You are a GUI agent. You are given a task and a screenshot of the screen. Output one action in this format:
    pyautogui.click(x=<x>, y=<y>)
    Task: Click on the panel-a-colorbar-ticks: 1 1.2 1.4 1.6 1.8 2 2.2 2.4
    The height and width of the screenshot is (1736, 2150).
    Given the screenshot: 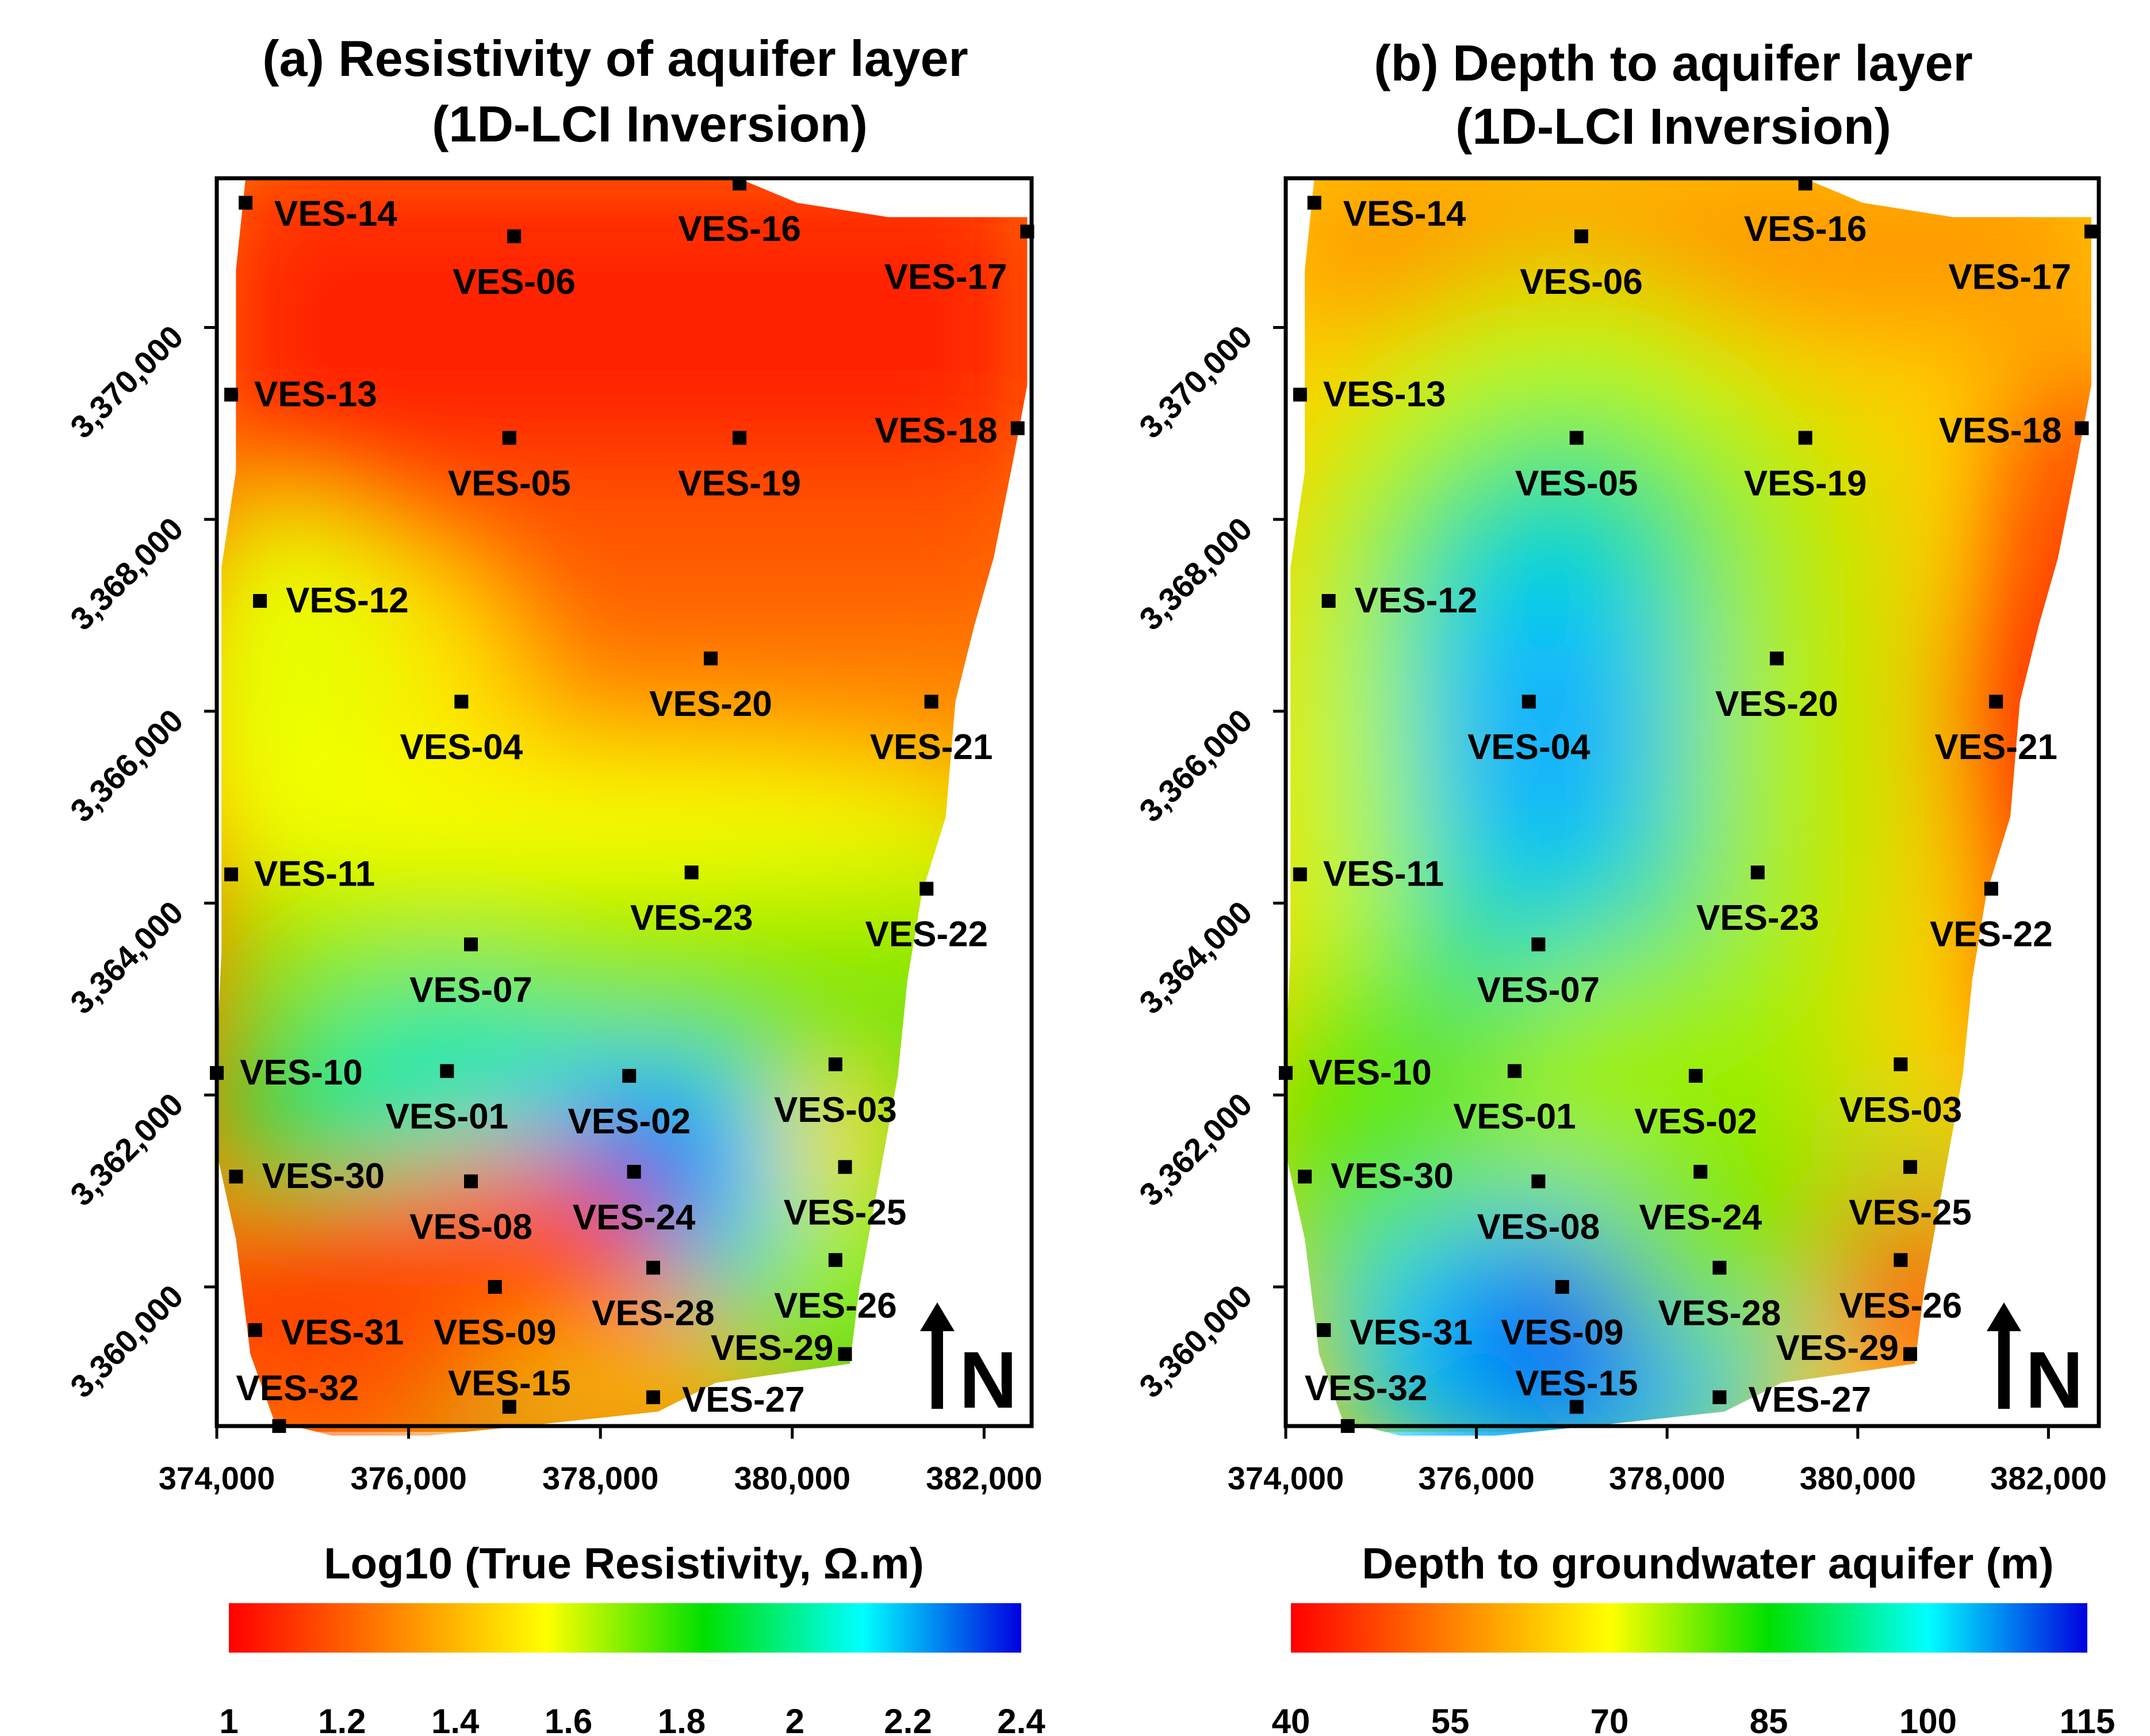 What is the action you would take?
    pyautogui.click(x=632, y=1719)
    